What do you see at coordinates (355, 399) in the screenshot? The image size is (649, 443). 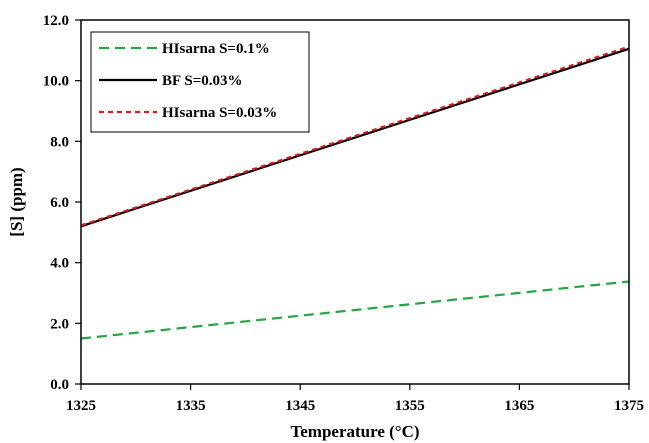 I see `x-ticks: 1325 1335 1345 1355 1365 1375` at bounding box center [355, 399].